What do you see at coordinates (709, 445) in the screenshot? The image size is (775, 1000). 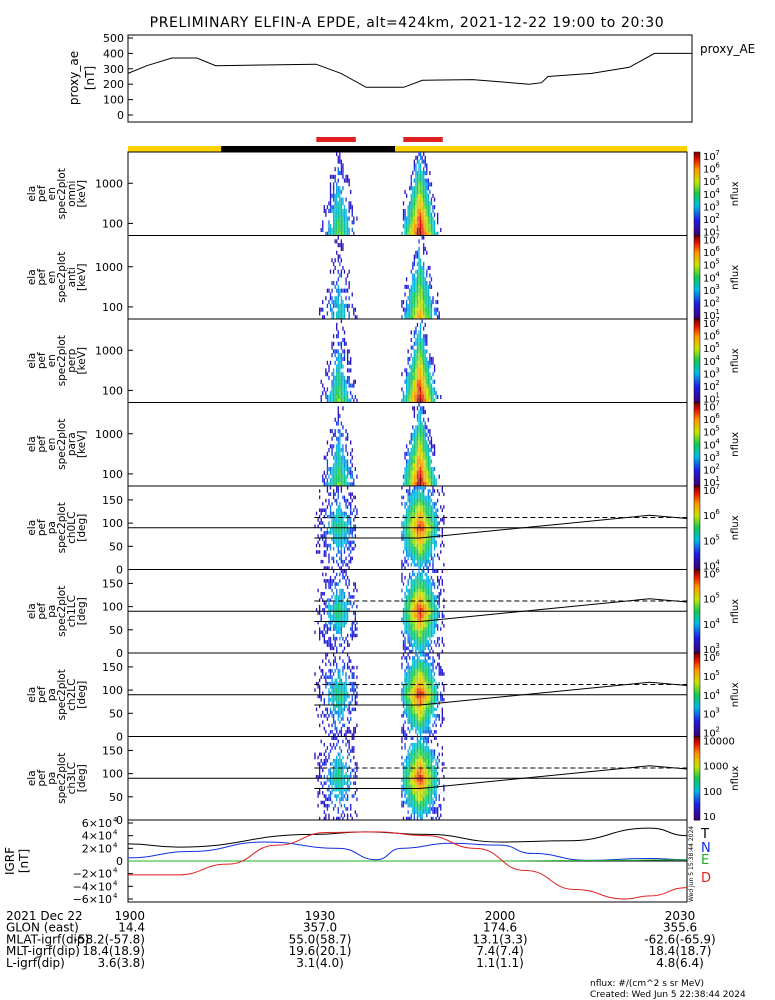 I see `colorbar-tick-label: 10` at bounding box center [709, 445].